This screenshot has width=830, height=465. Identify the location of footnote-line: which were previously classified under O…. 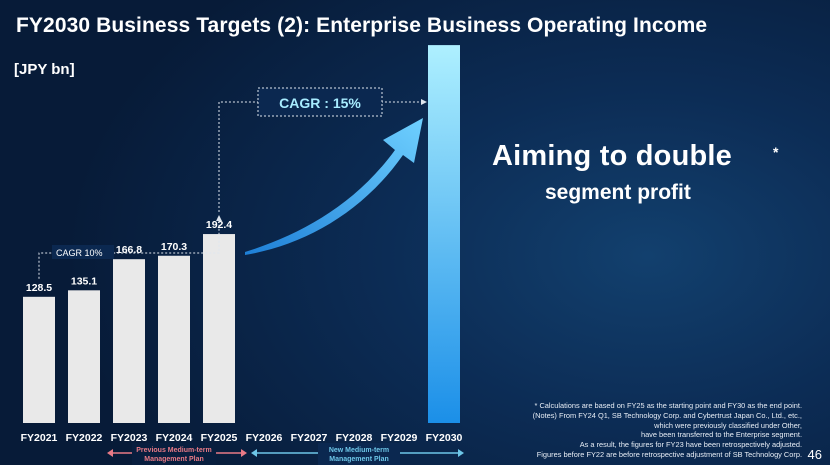
(728, 425).